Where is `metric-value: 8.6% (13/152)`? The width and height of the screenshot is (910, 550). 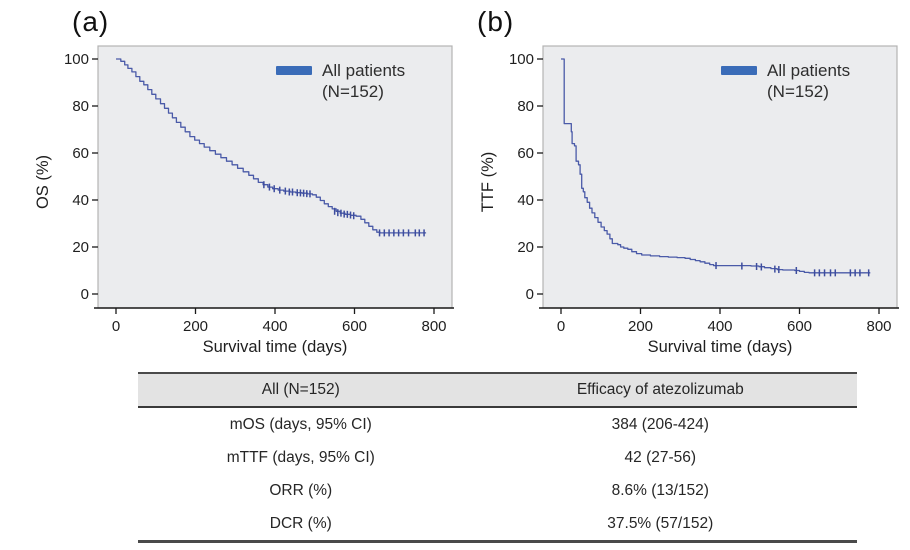 metric-value: 8.6% (13/152) is located at coordinates (660, 490).